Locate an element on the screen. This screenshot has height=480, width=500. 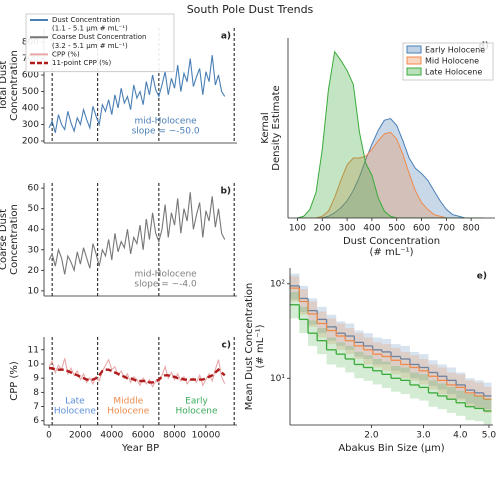
x-tick-label: 0 is located at coordinates (49, 436).